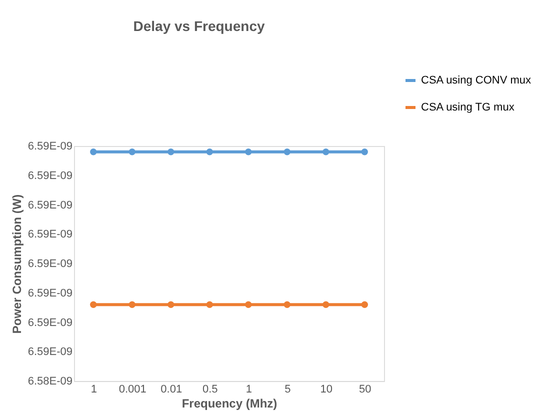 The height and width of the screenshot is (411, 544). Describe the element at coordinates (17, 264) in the screenshot. I see `y-axis-title: Power Consumption (W)` at that location.